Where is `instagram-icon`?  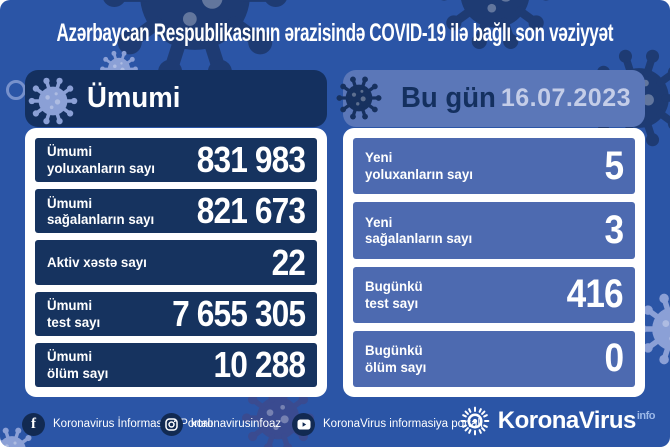
instagram-icon is located at coordinates (171, 424).